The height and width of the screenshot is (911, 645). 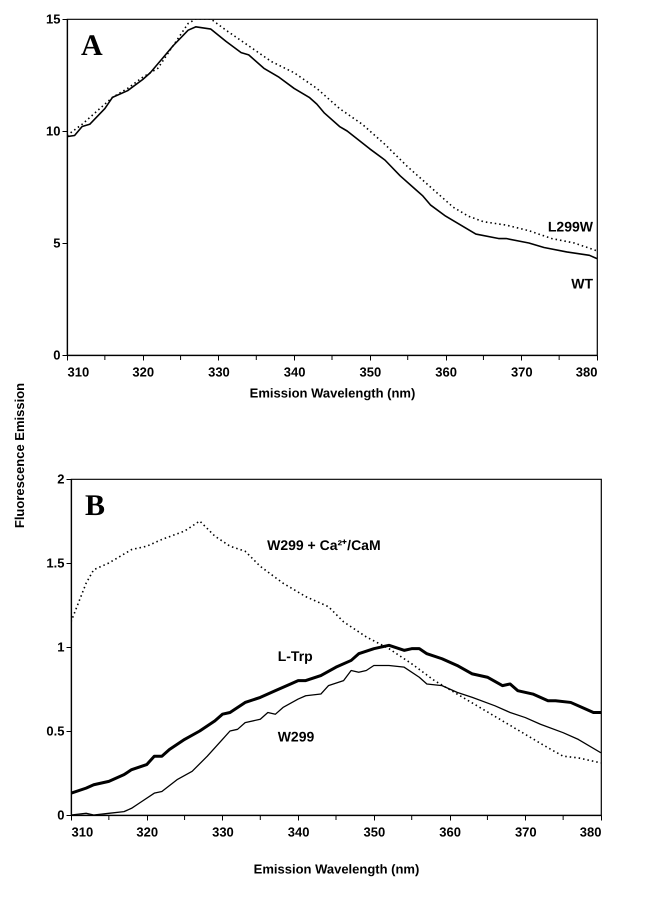 I want to click on chart-title: A, so click(x=92, y=45).